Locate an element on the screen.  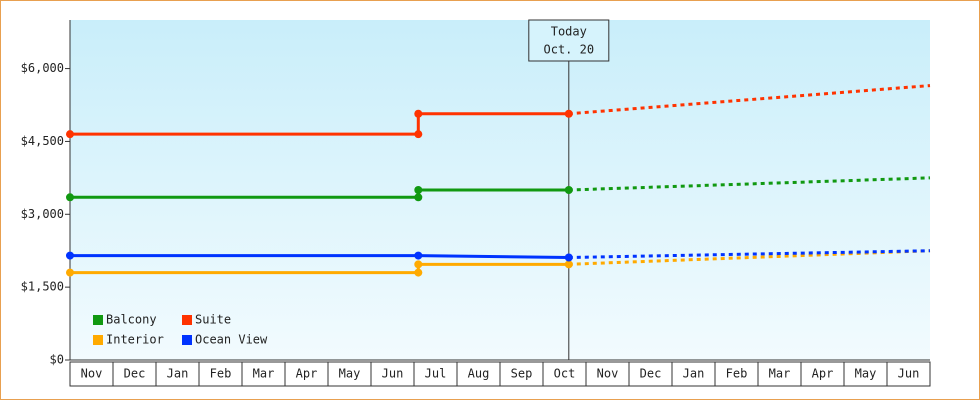
legend-label: Suite is located at coordinates (213, 320).